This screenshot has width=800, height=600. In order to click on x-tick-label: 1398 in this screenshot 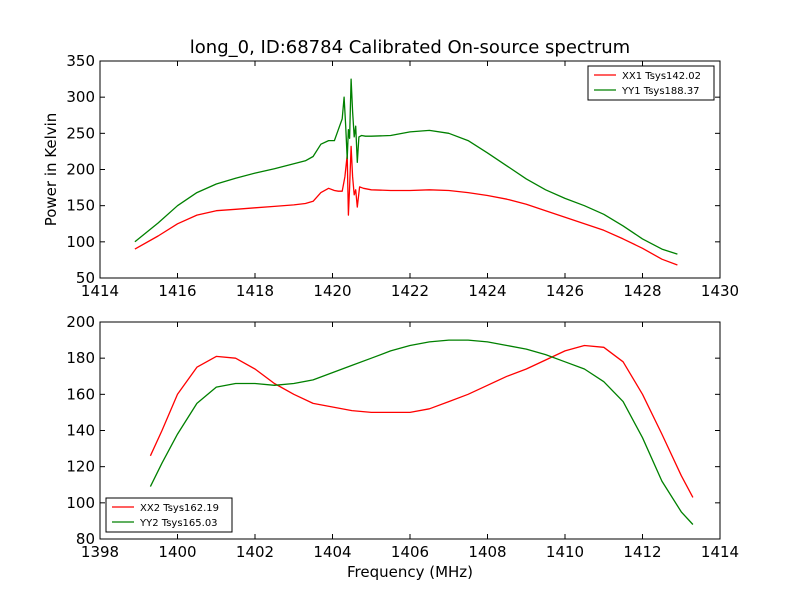, I will do `click(100, 552)`.